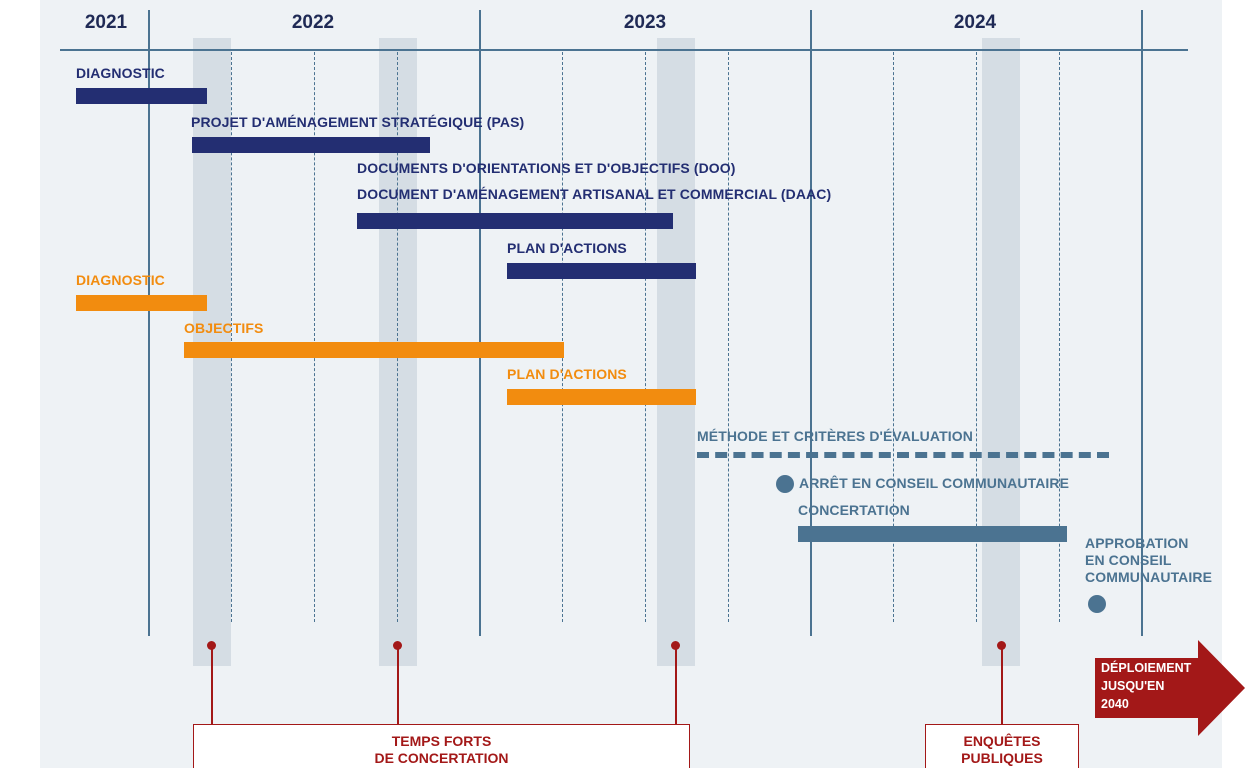  I want to click on year-axis-line, so click(624, 50).